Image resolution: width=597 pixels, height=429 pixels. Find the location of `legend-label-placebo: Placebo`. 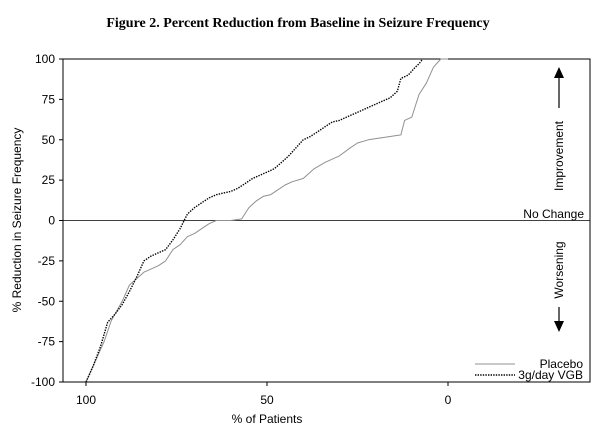

legend-label-placebo: Placebo is located at coordinates (562, 364).